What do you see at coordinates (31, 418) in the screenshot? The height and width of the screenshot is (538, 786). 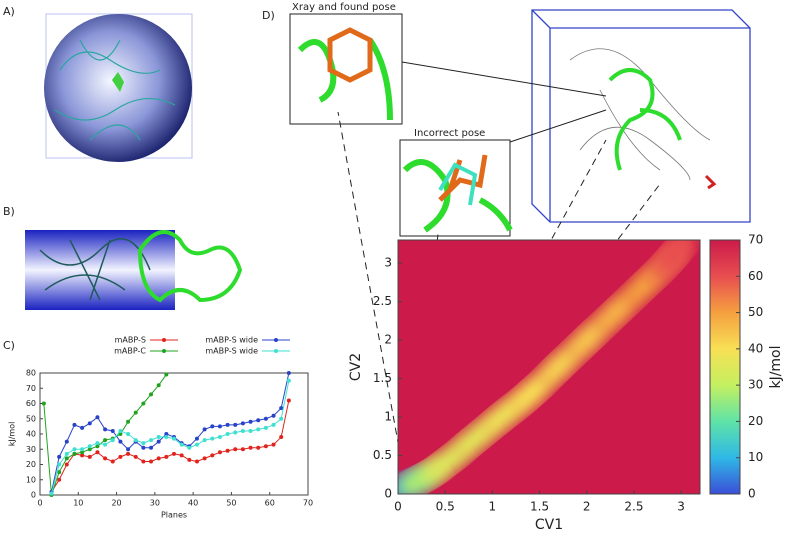 I see `y-tick-label: 50` at bounding box center [31, 418].